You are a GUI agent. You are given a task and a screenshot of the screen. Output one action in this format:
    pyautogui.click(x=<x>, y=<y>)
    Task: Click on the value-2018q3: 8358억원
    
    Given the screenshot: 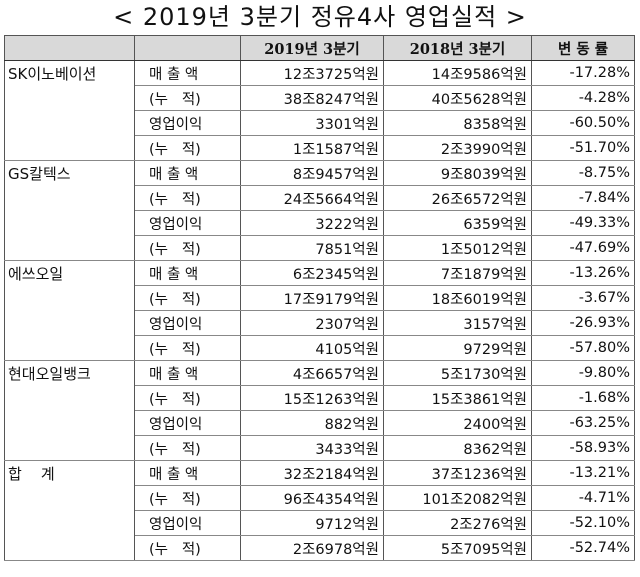 What is the action you would take?
    pyautogui.click(x=457, y=123)
    